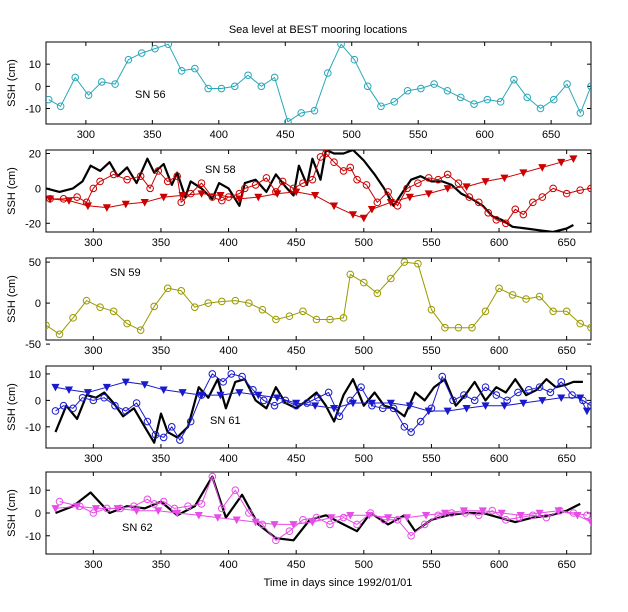 The image size is (628, 612). I want to click on y-tick-label: 50, so click(35, 263).